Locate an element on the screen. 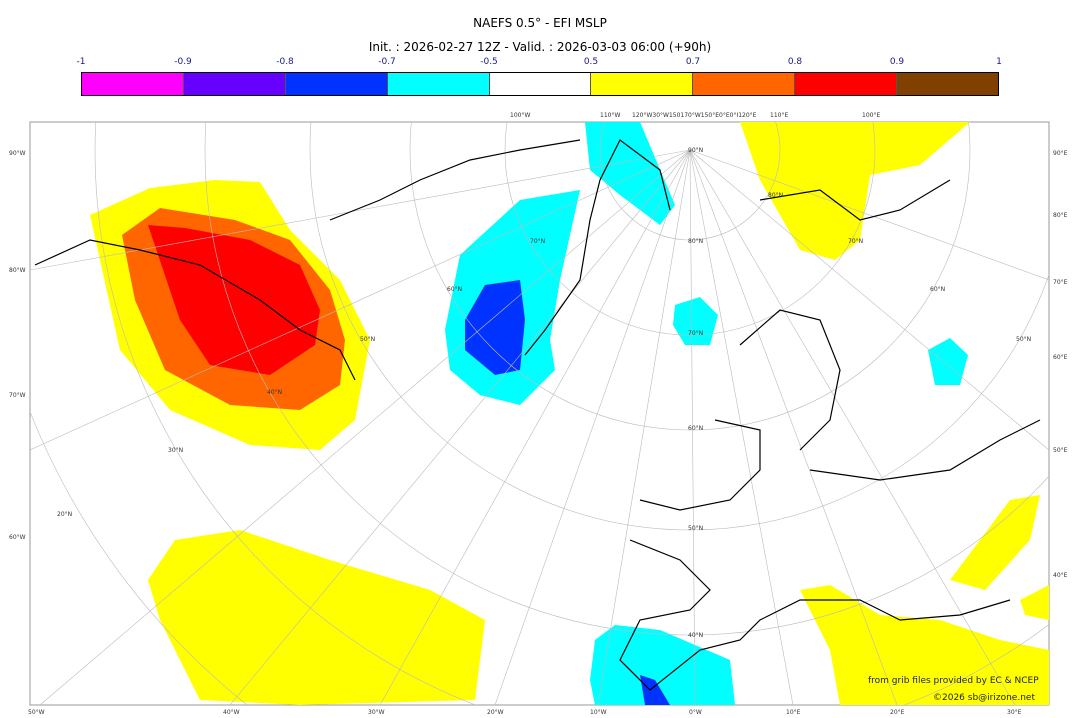 The width and height of the screenshot is (1080, 718). colorbar-tick: 0.5 is located at coordinates (591, 62).